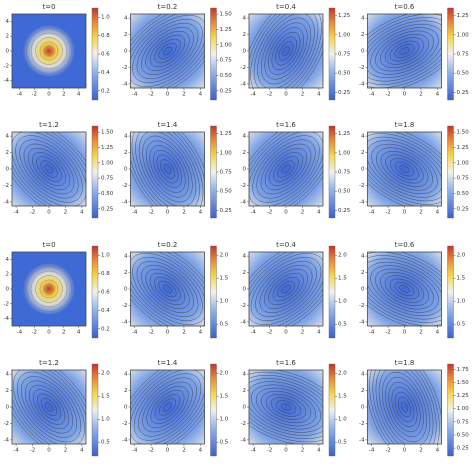 This screenshot has height=474, width=474. I want to click on panel: t=1.4 -4 -2 0 2 4 -4 -2 0 2 4 0.25 0.50 0.75 1.00 1.25, so click(177, 170).